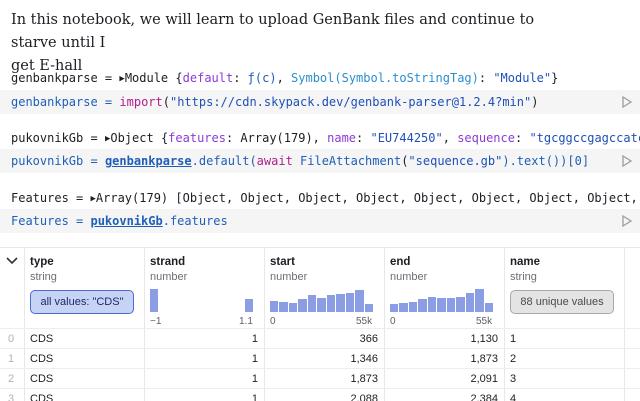 The image size is (640, 401). I want to click on table-row: 1 CDS 1 1,346 1,873 2, so click(320, 358).